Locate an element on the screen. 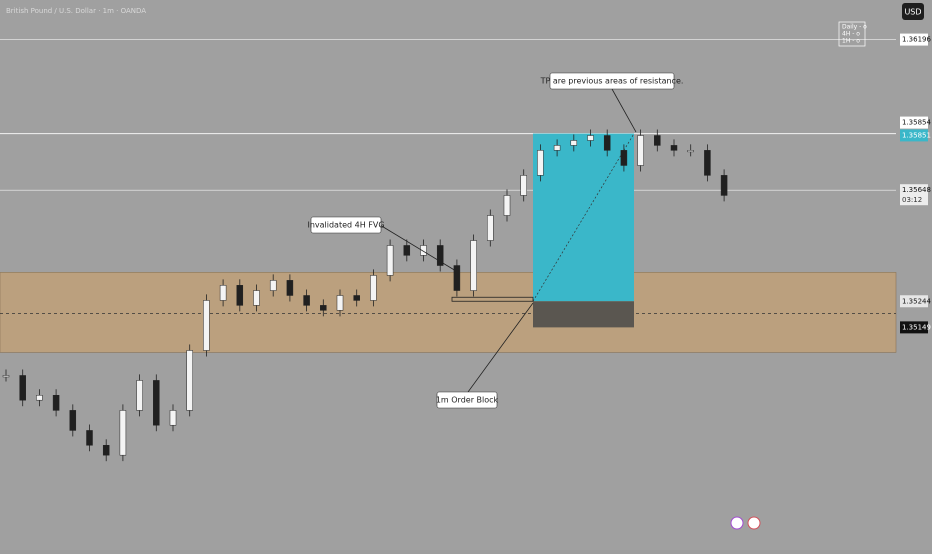  annotation: 1m Order Block is located at coordinates (467, 400).